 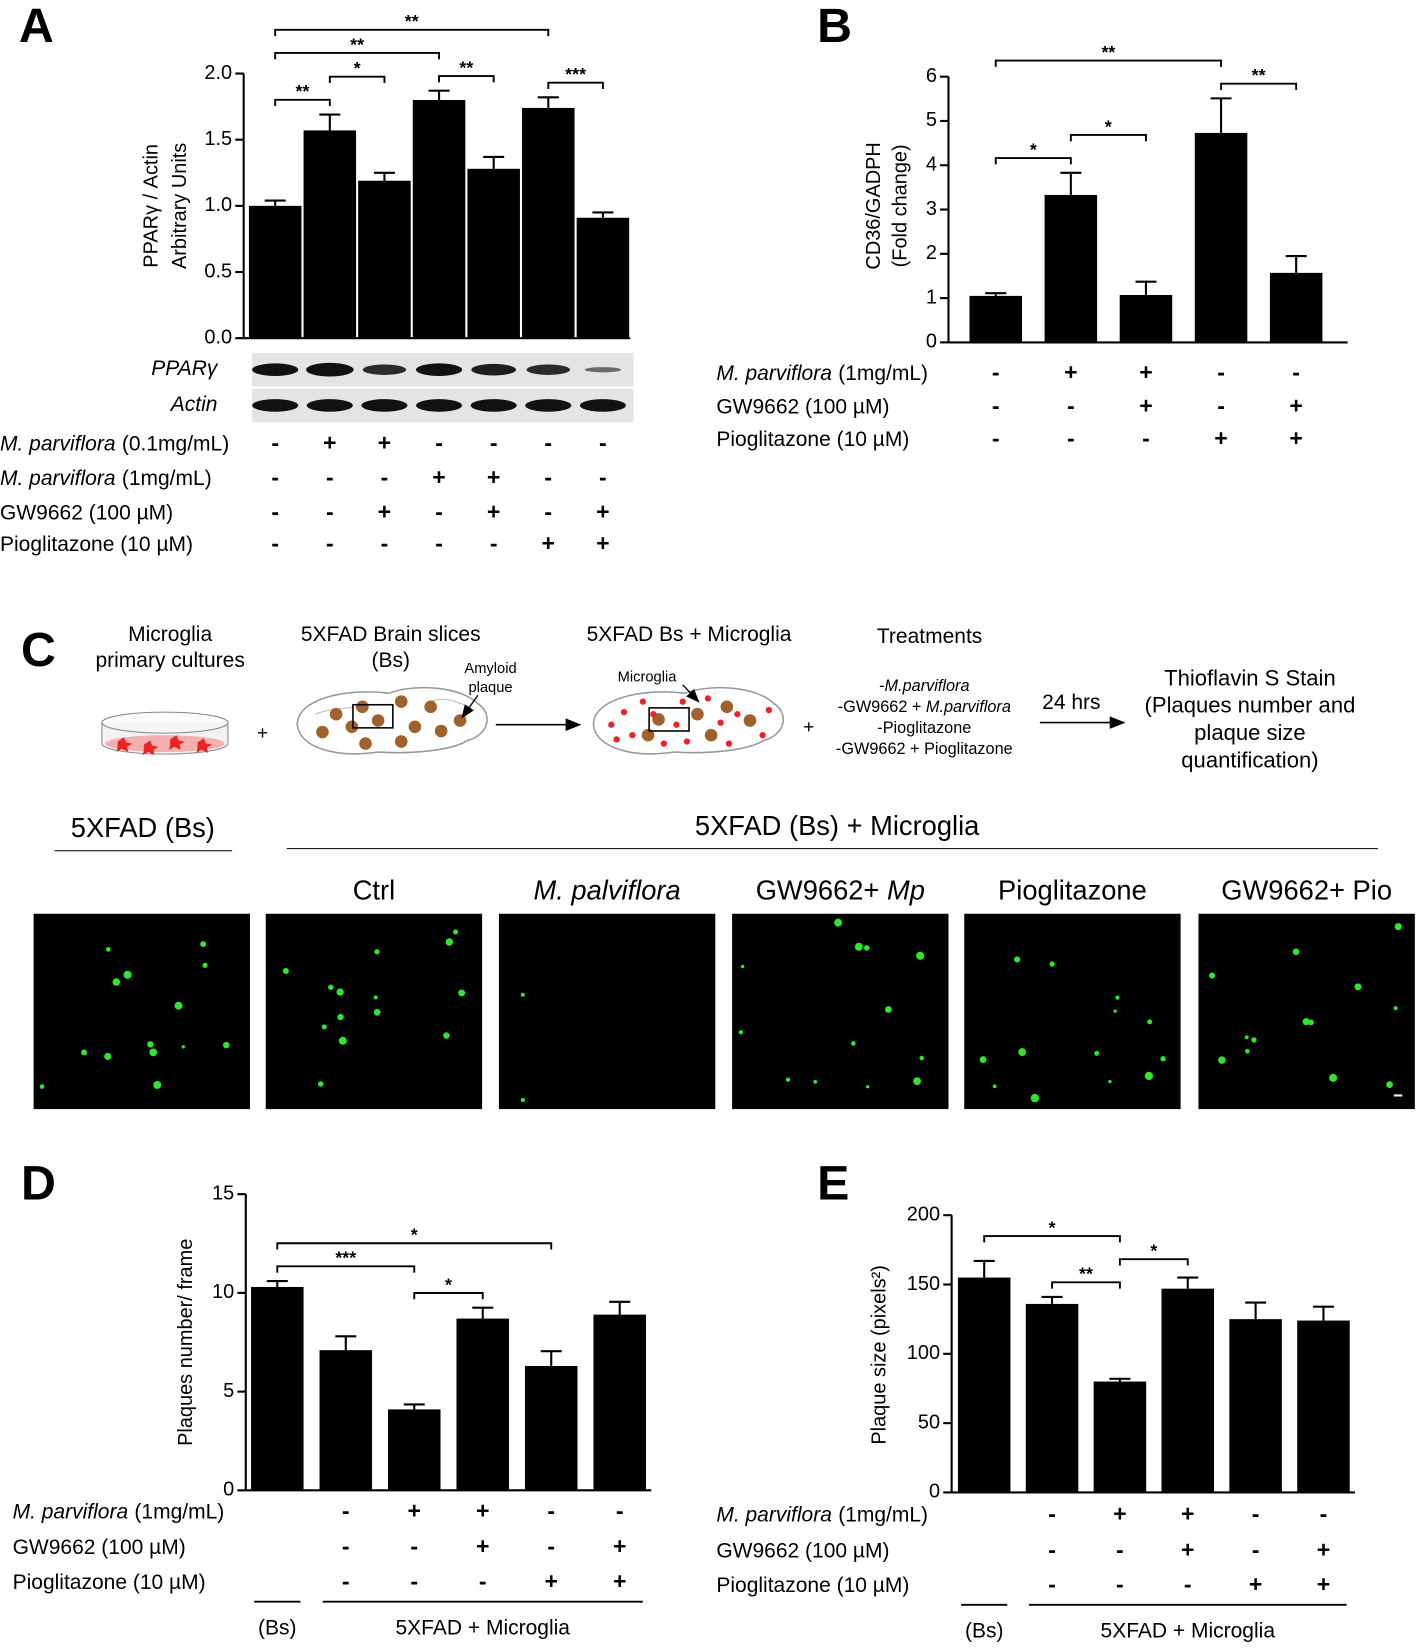 I want to click on y-tick-label: 3, so click(x=931, y=209).